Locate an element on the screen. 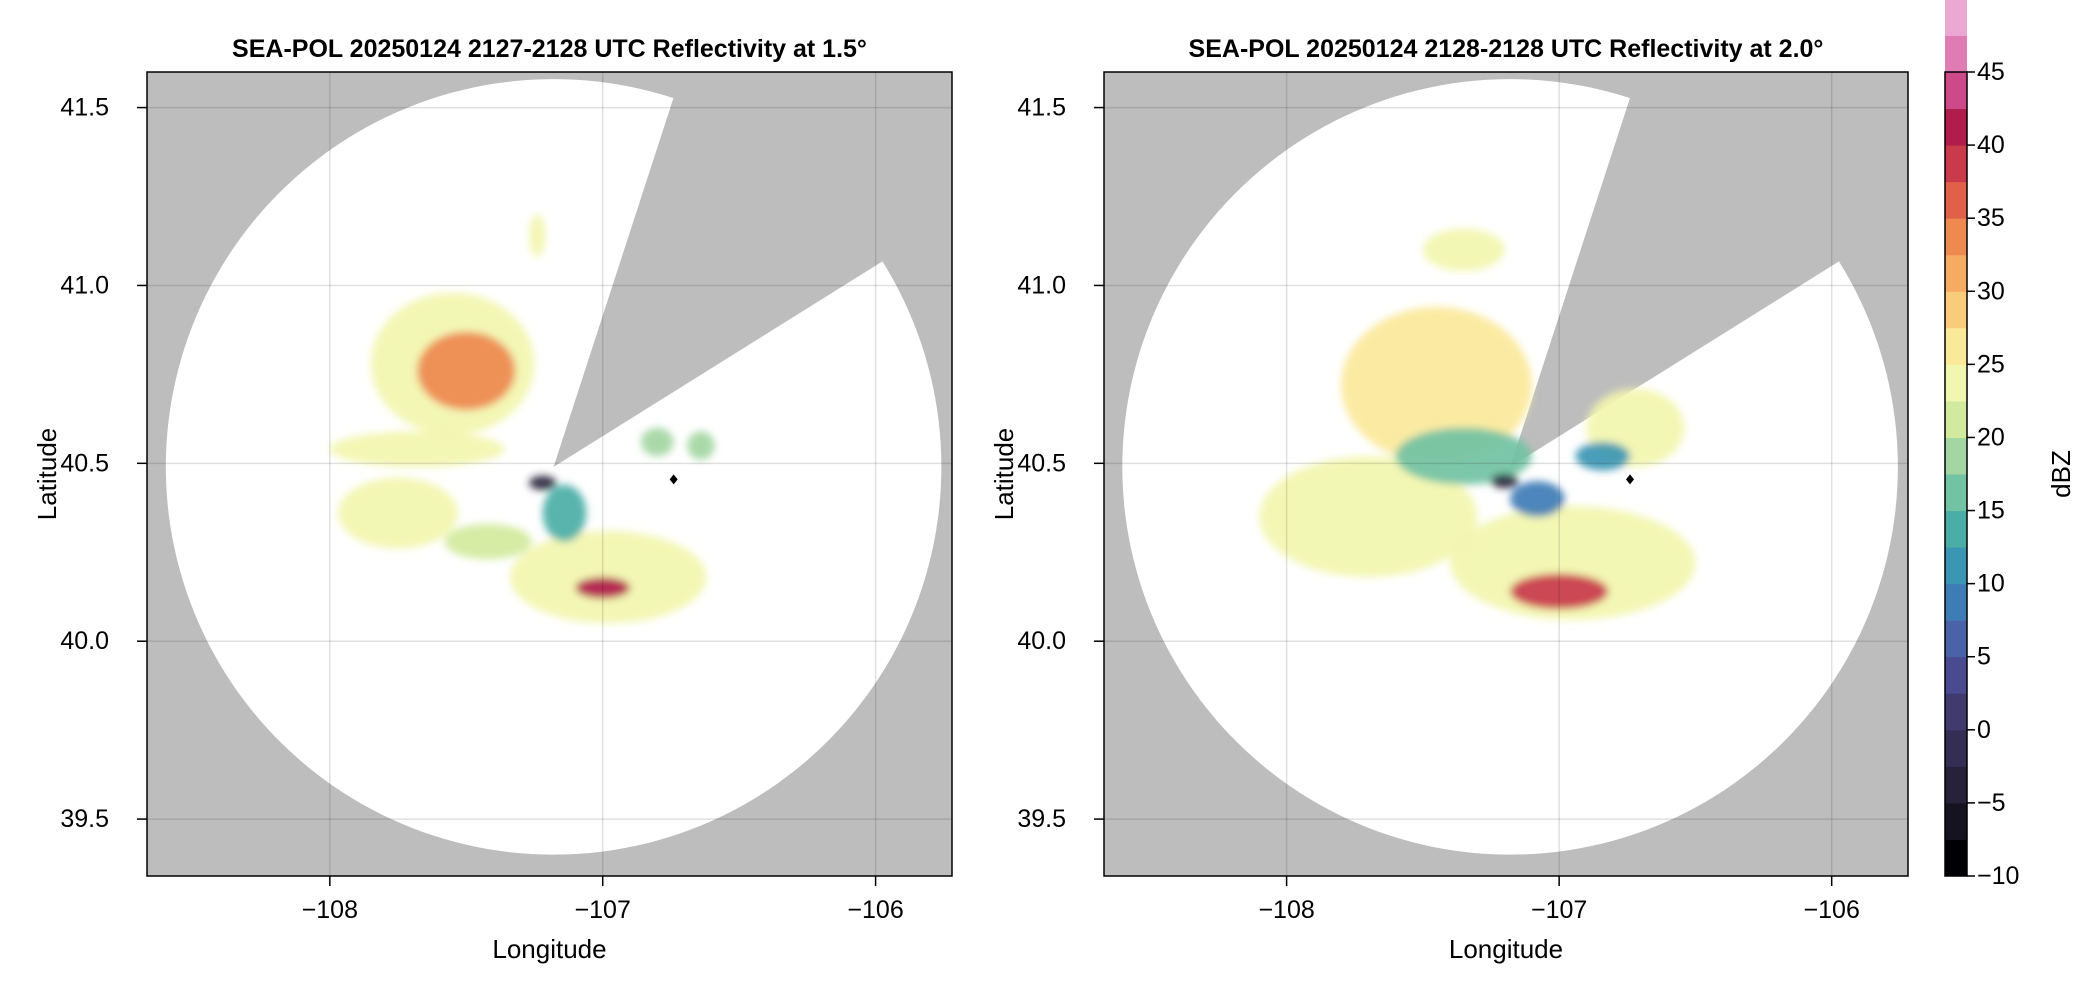 The width and height of the screenshot is (2096, 990). colorbar-tick-label: −5 is located at coordinates (1991, 803).